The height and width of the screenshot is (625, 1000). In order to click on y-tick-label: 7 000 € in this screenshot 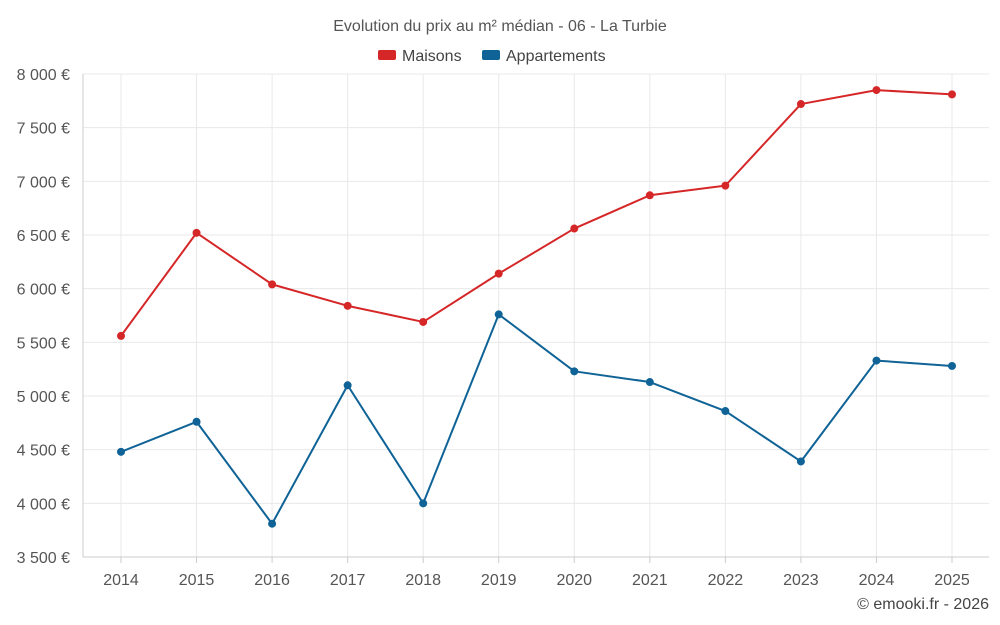, I will do `click(43, 182)`.